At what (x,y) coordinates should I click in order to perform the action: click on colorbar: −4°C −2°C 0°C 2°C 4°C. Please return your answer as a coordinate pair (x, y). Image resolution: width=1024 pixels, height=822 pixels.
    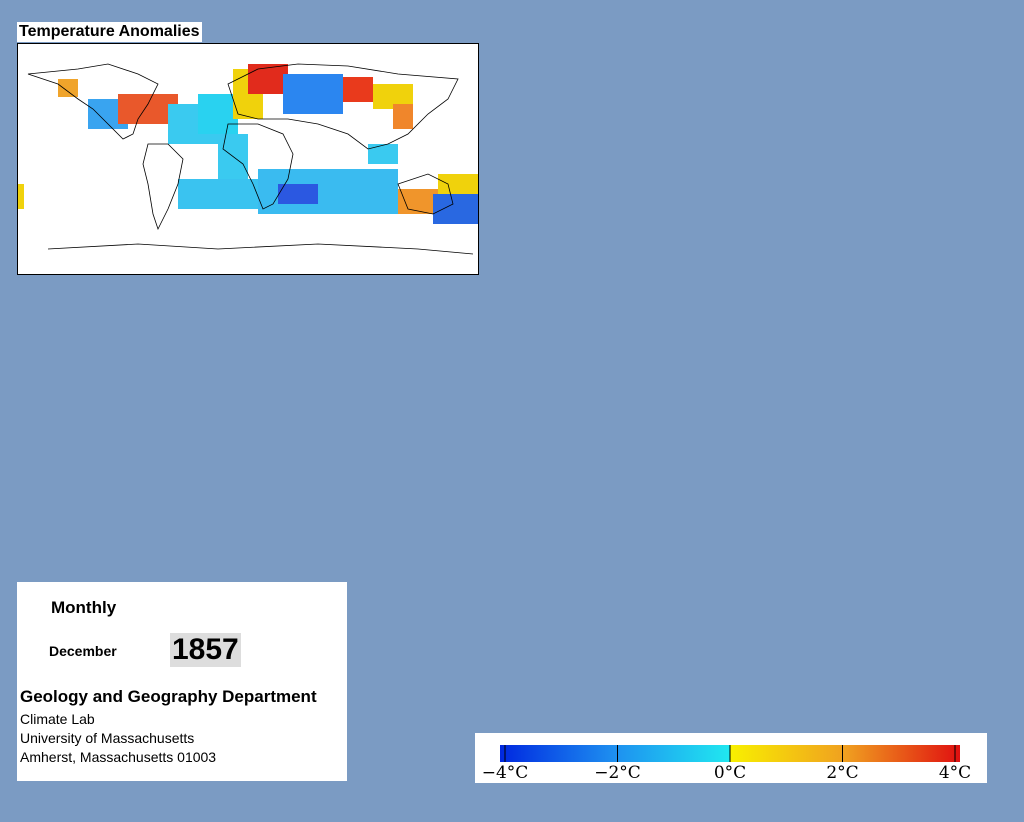
    Looking at the image, I should click on (731, 758).